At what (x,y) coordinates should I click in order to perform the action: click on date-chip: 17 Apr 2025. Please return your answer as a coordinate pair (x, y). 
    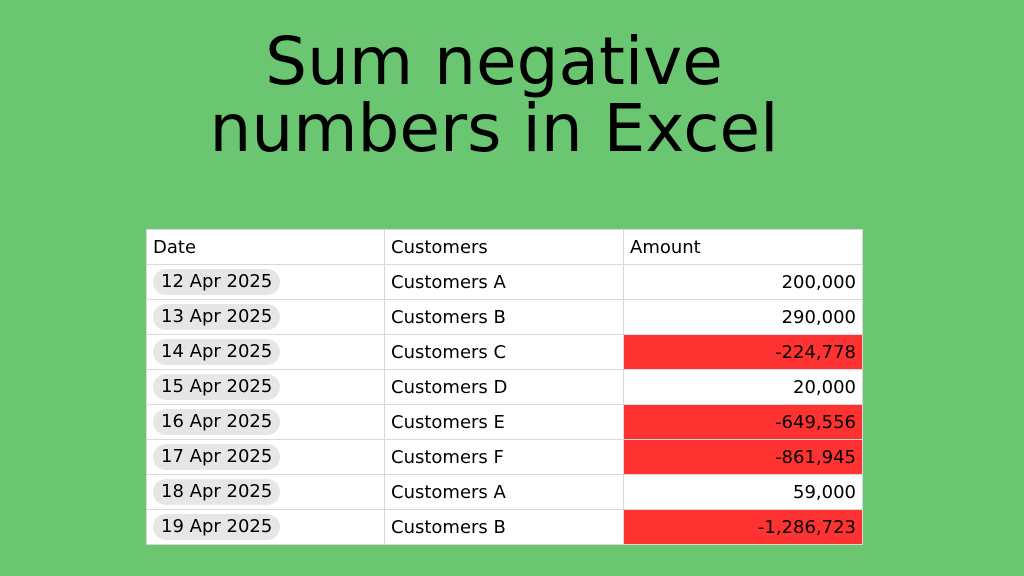
    Looking at the image, I should click on (217, 457).